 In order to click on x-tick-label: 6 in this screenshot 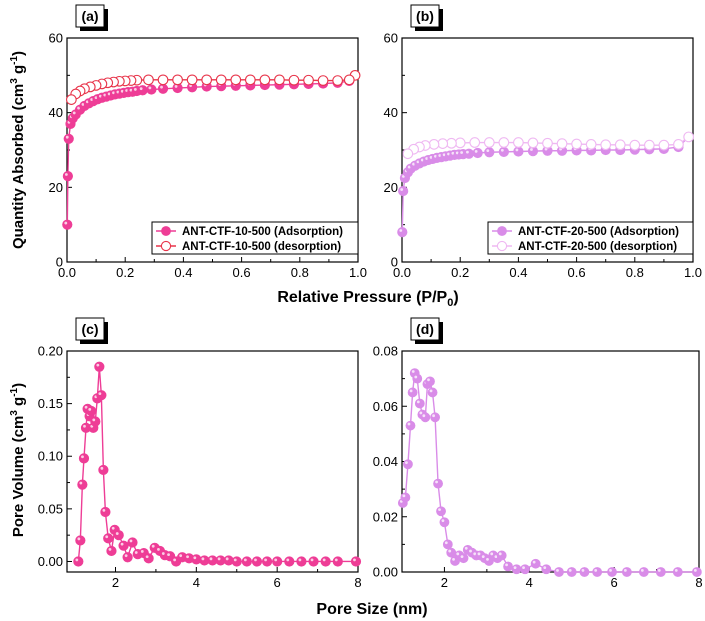, I will do `click(277, 582)`.